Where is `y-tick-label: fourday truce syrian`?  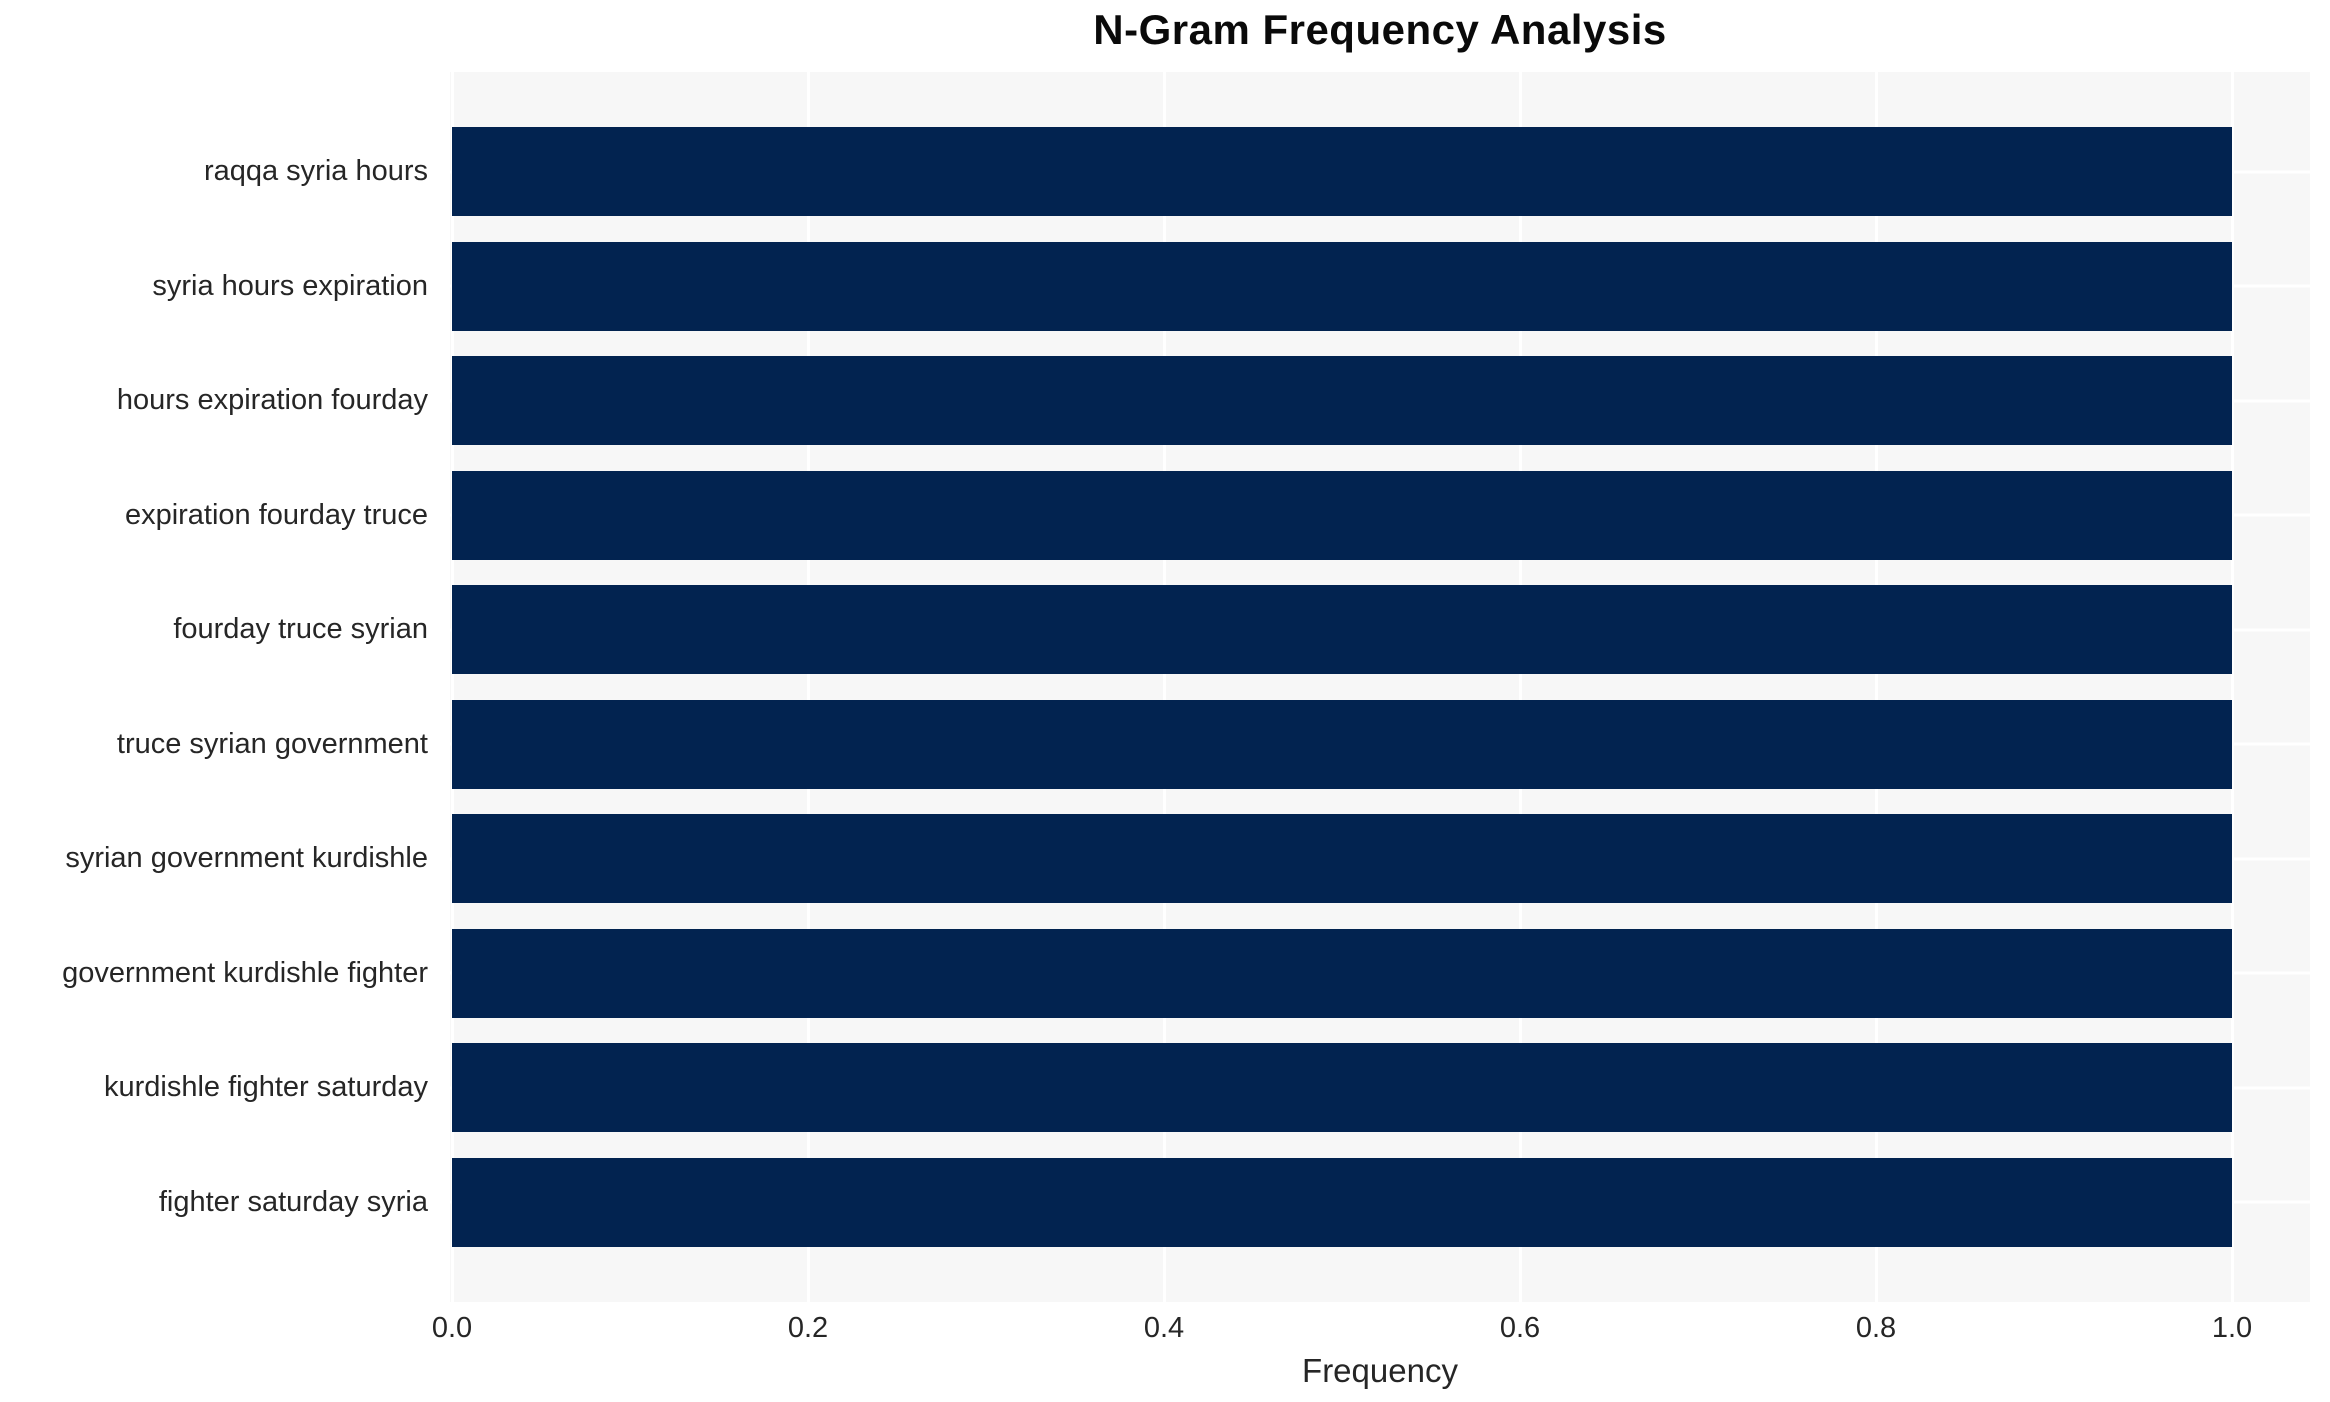 y-tick-label: fourday truce syrian is located at coordinates (300, 629).